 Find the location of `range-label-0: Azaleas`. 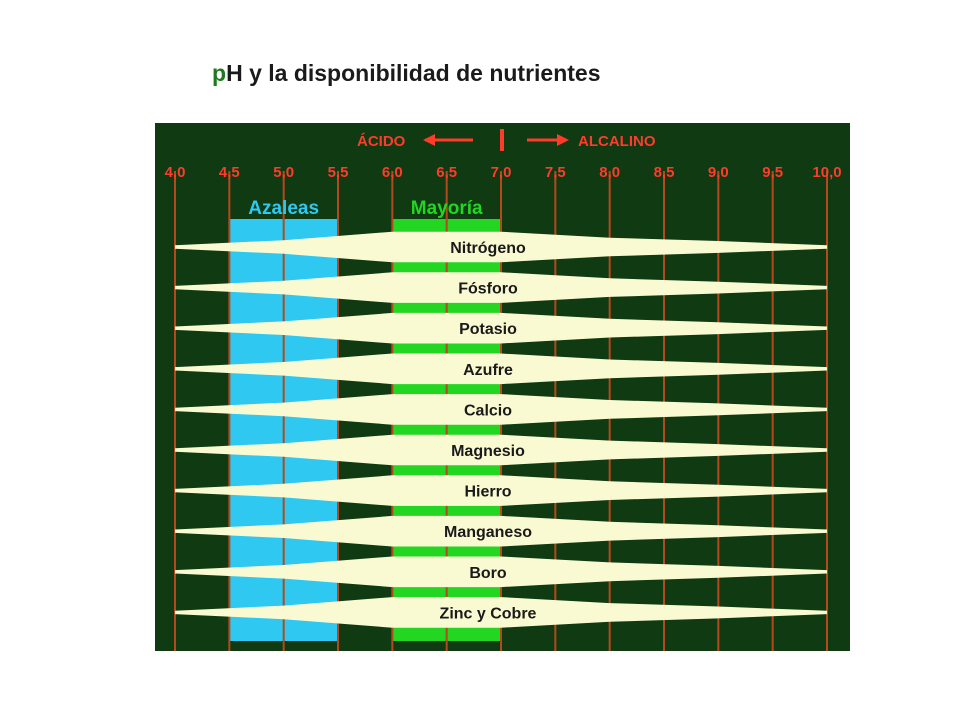

range-label-0: Azaleas is located at coordinates (283, 208).